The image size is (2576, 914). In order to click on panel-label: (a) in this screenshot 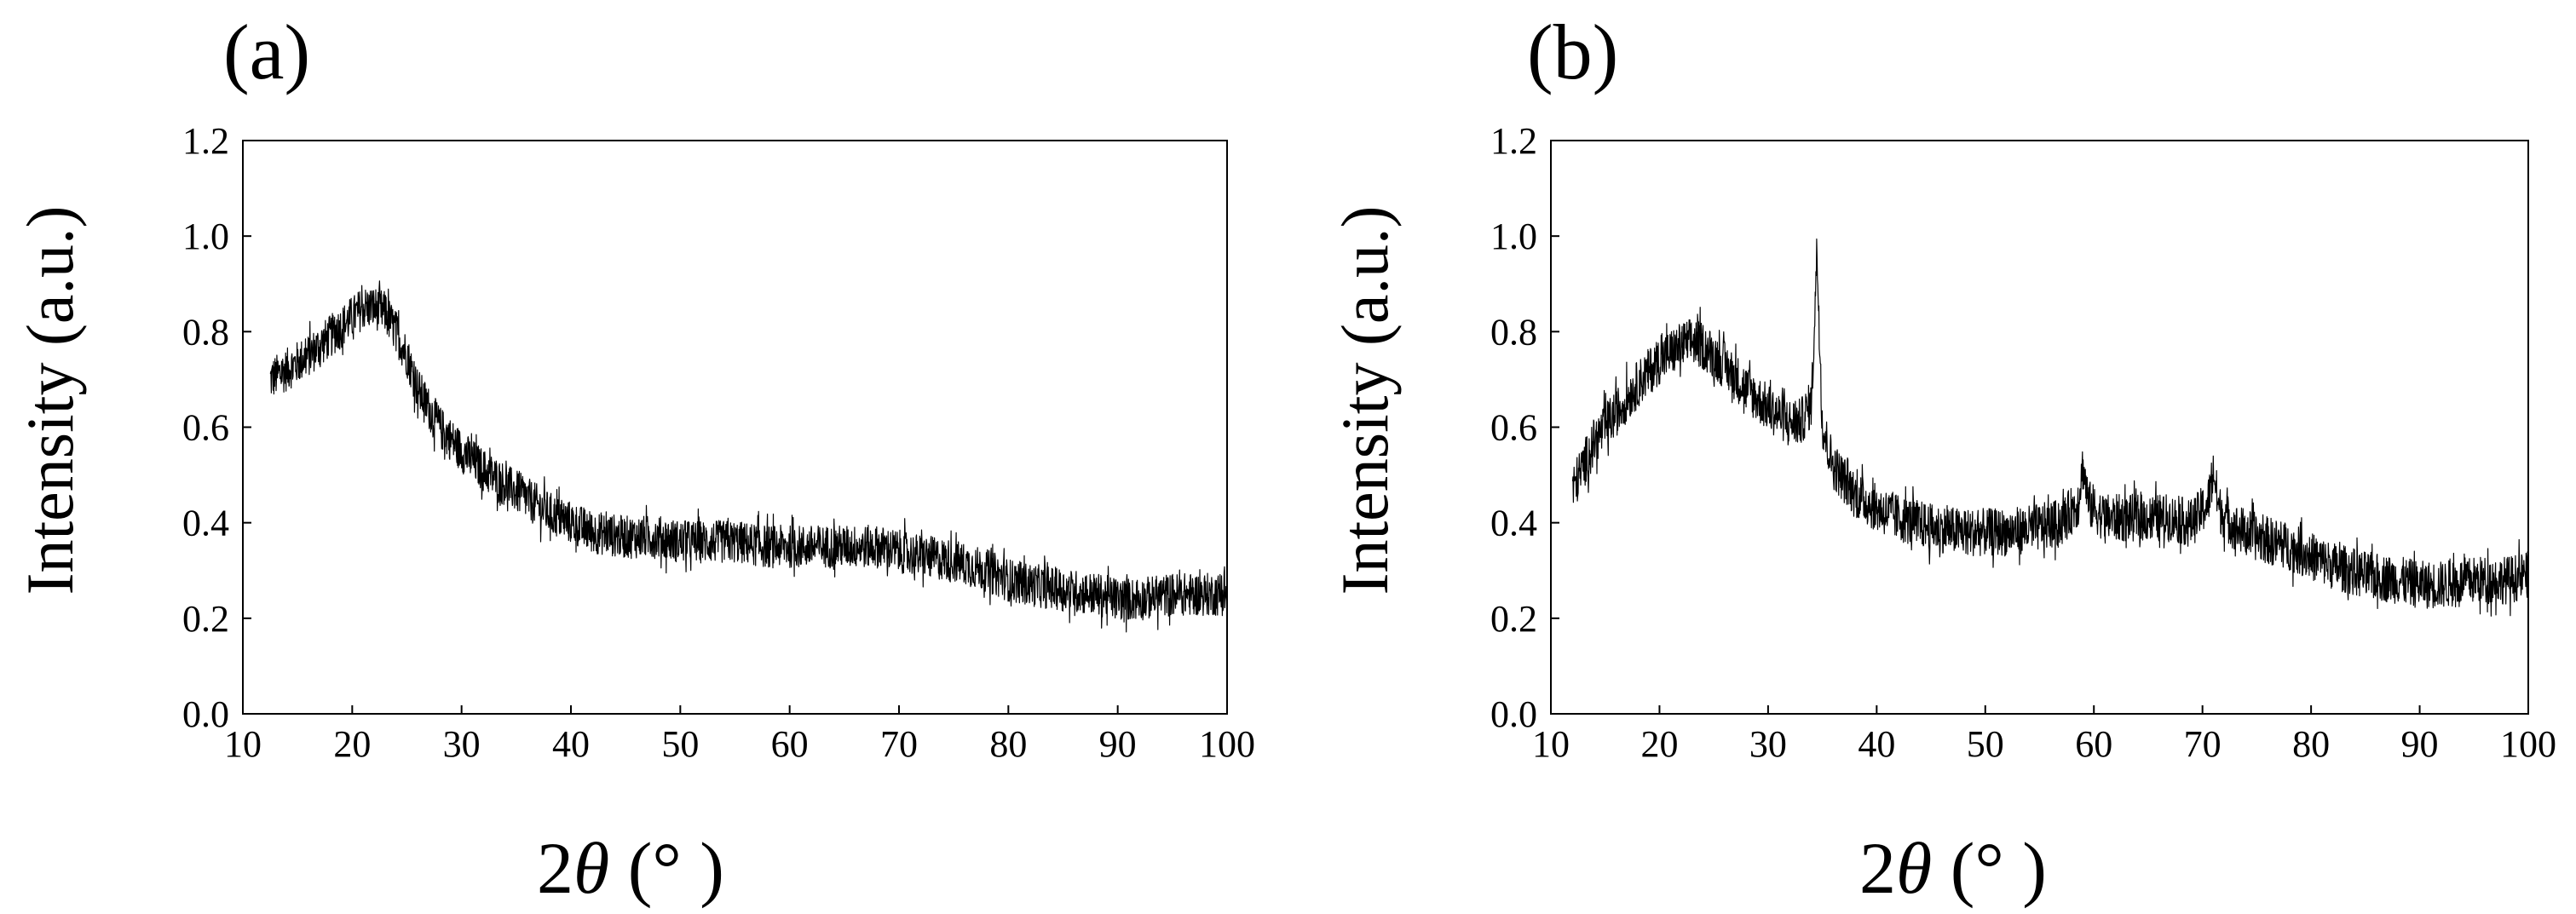, I will do `click(266, 52)`.